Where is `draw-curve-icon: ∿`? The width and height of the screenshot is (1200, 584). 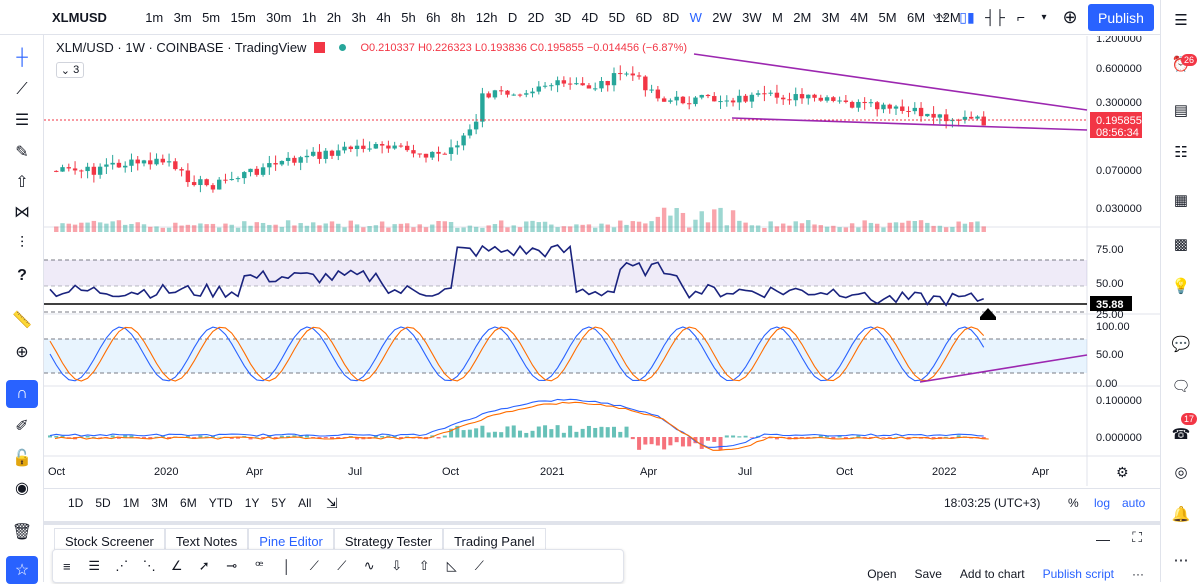
draw-curve-icon: ∿ is located at coordinates (369, 565).